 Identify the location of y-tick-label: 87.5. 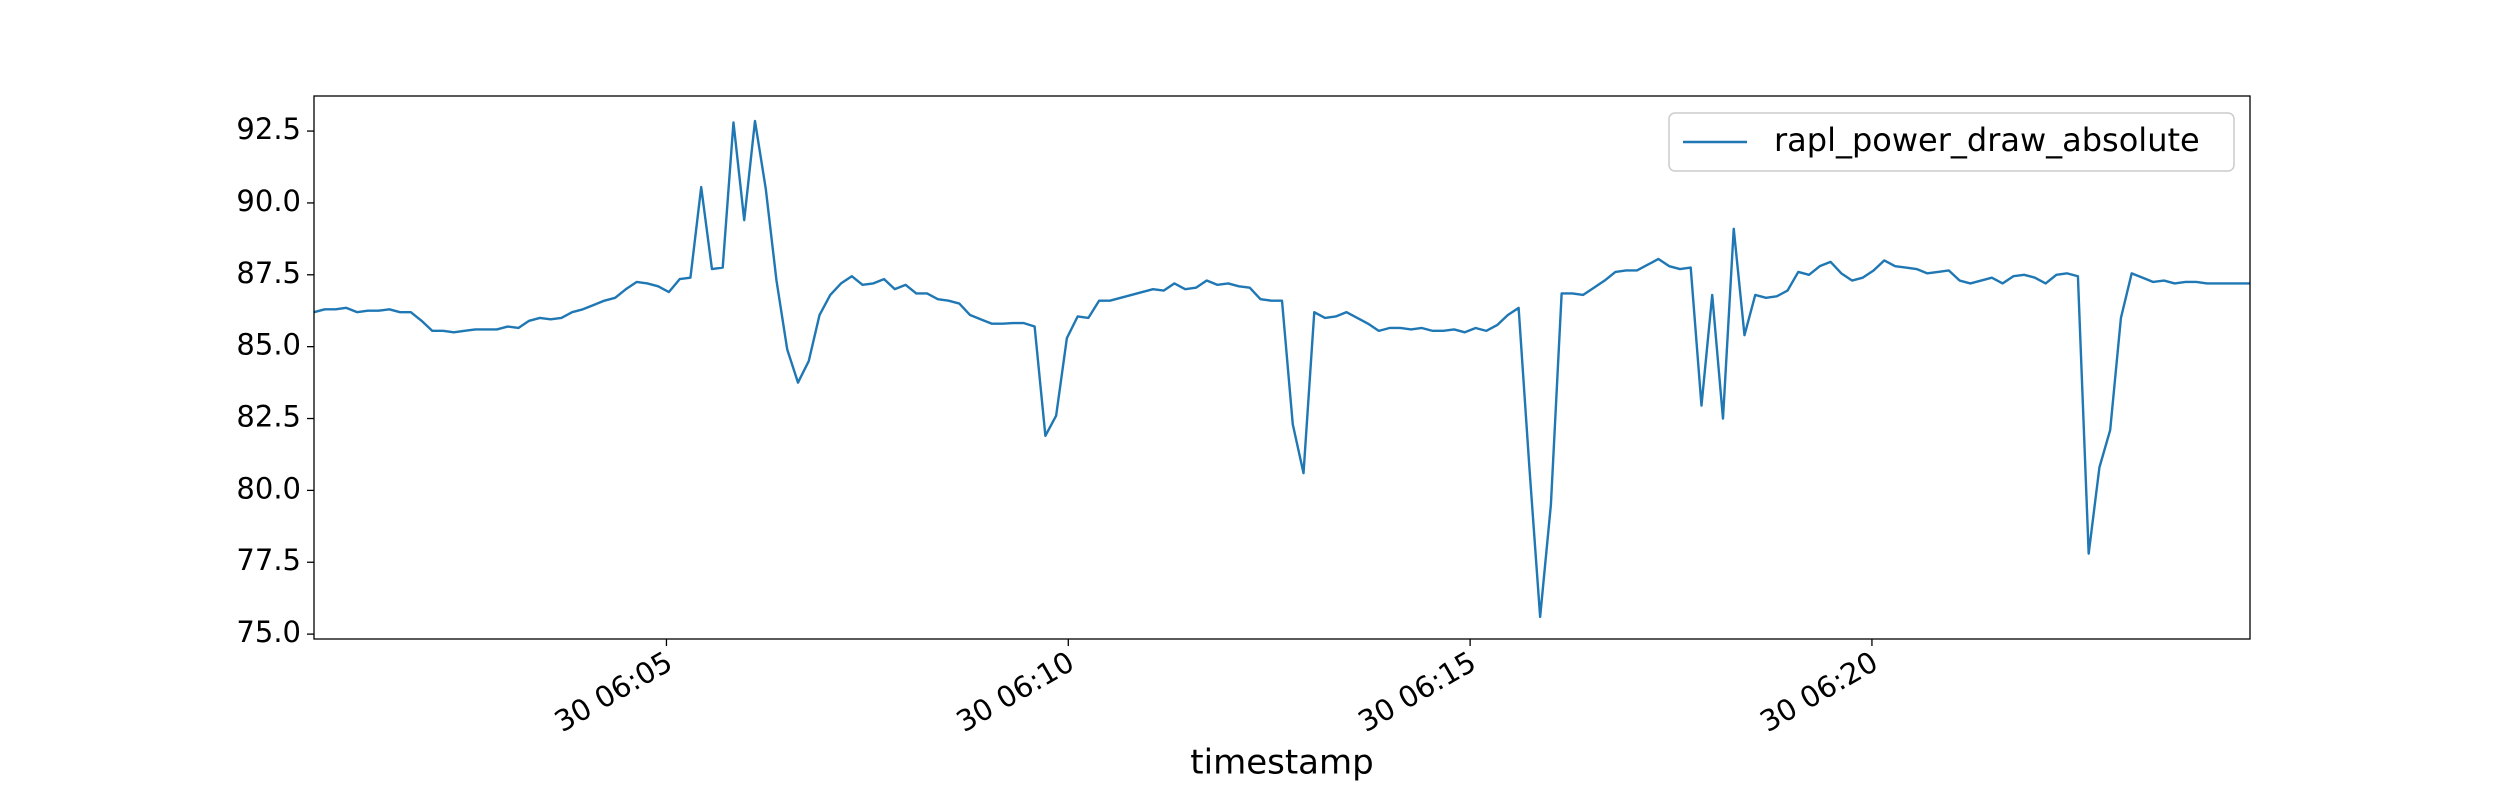
(268, 273).